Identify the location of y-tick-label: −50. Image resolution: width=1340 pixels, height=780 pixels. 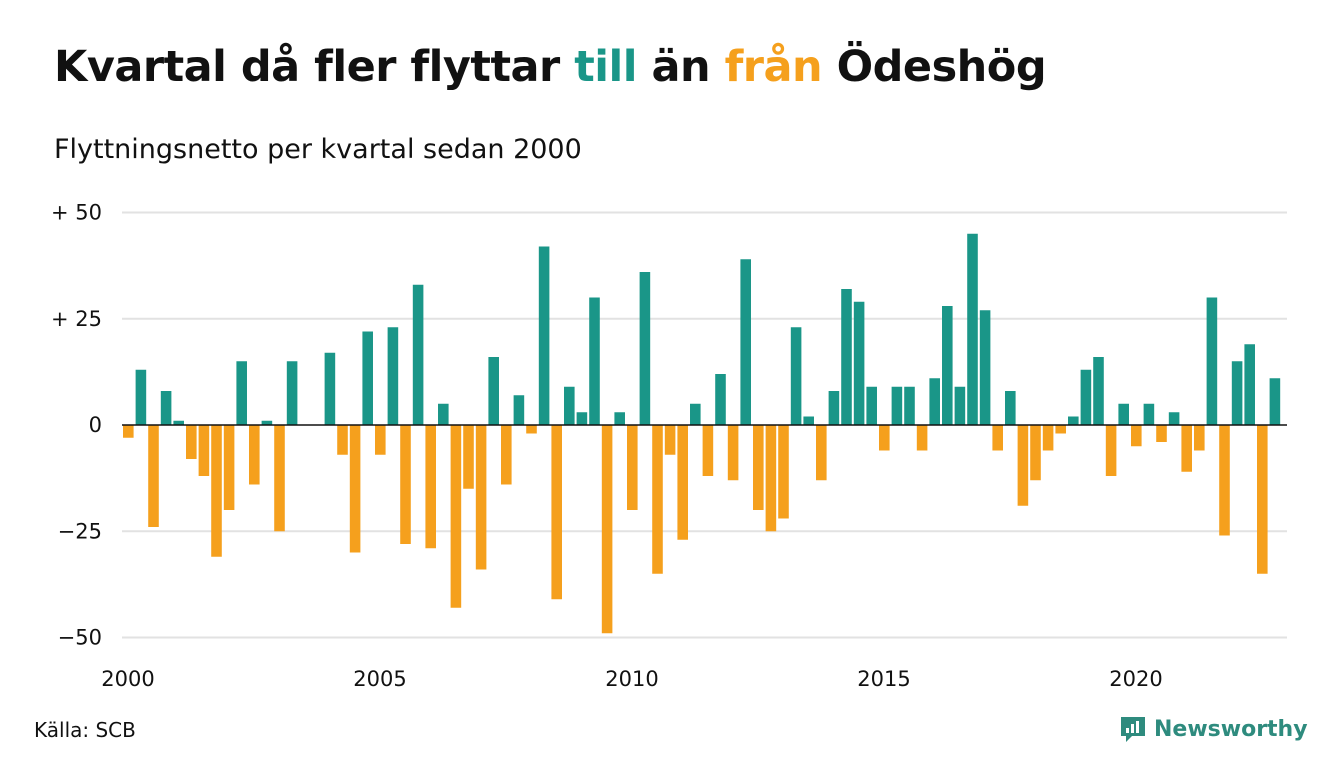
(80, 638).